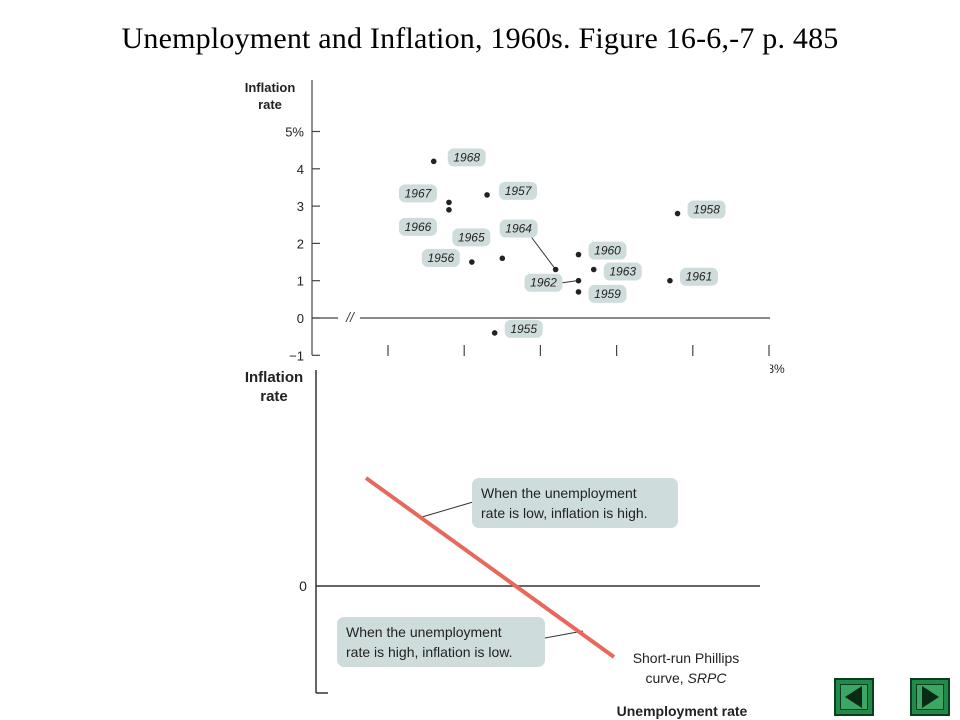 The height and width of the screenshot is (720, 960). What do you see at coordinates (274, 377) in the screenshot?
I see `bottom-y-axis-label-line1: Inflation` at bounding box center [274, 377].